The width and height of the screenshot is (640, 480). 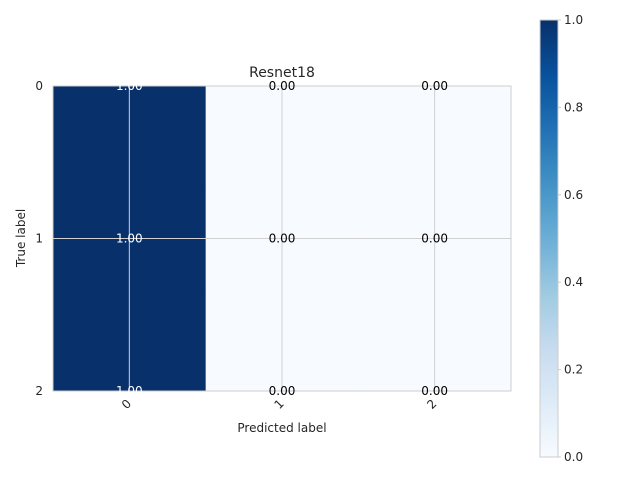 What do you see at coordinates (573, 20) in the screenshot?
I see `colorbar-tick-label: 1.0` at bounding box center [573, 20].